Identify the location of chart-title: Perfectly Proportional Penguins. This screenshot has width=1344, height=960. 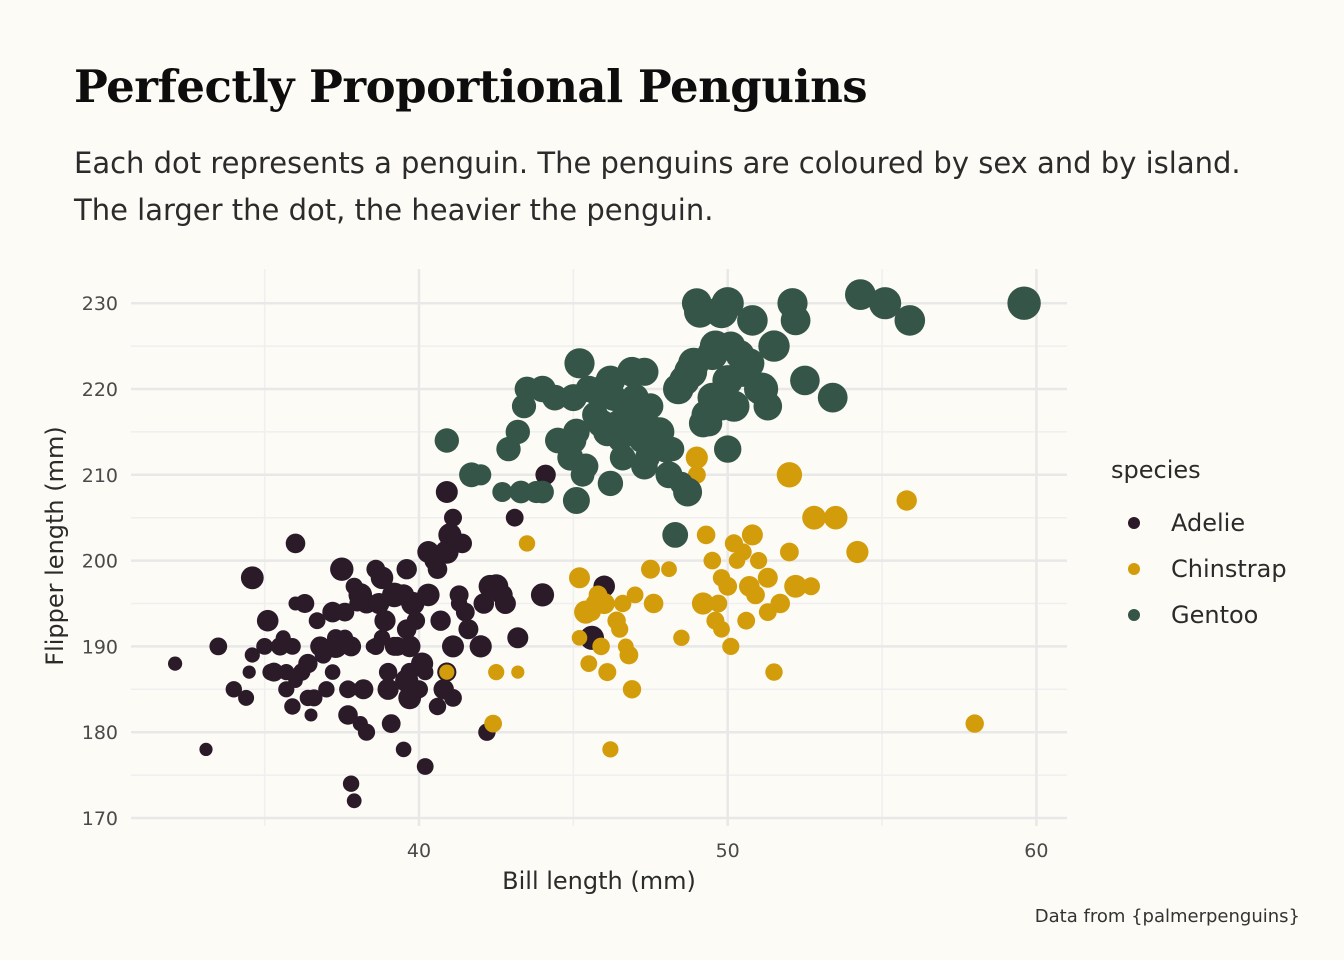
(471, 86).